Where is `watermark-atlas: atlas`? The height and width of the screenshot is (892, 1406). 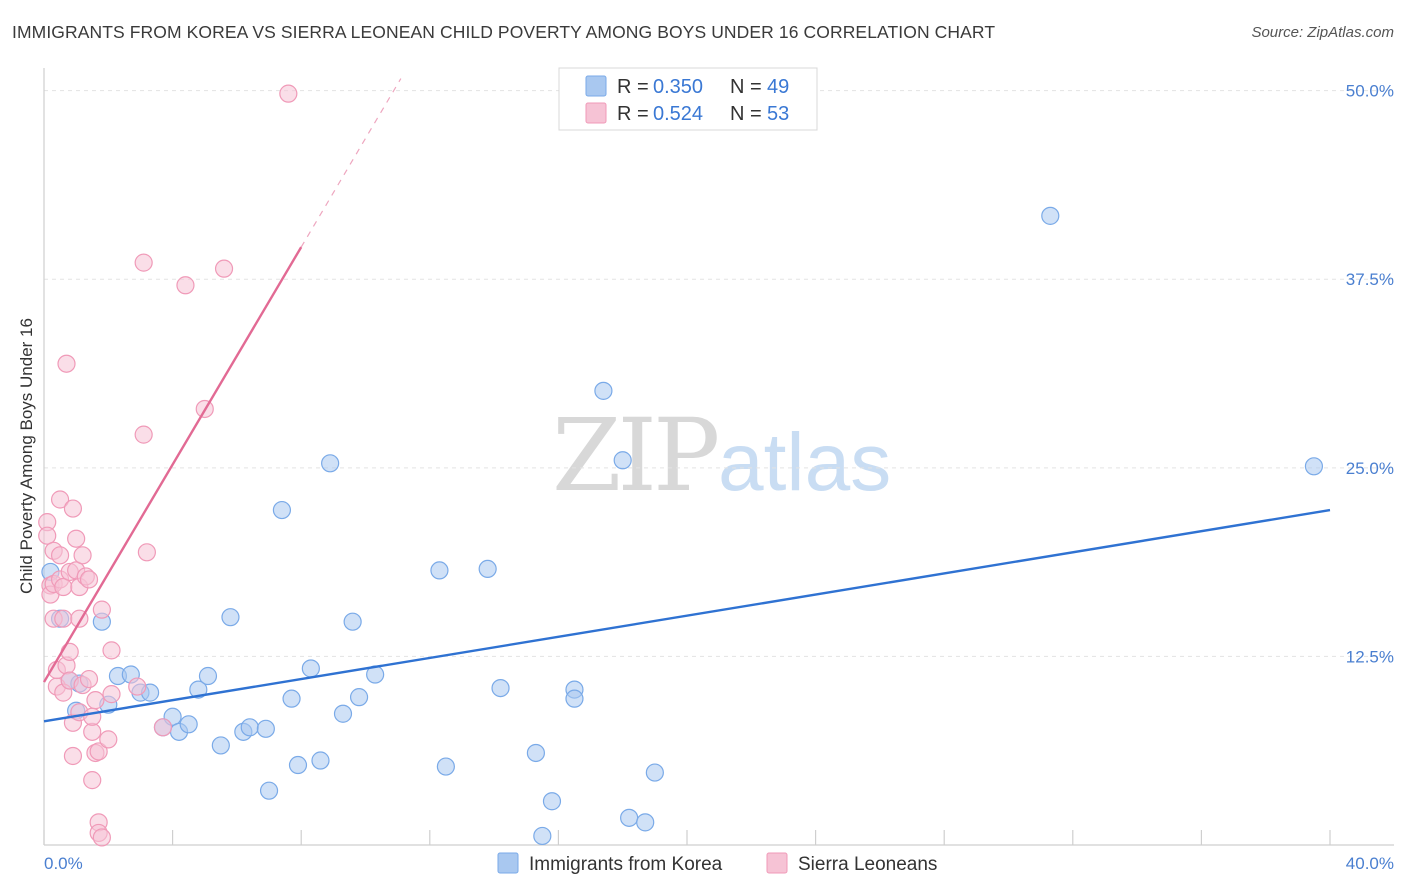 watermark-atlas: atlas is located at coordinates (804, 462).